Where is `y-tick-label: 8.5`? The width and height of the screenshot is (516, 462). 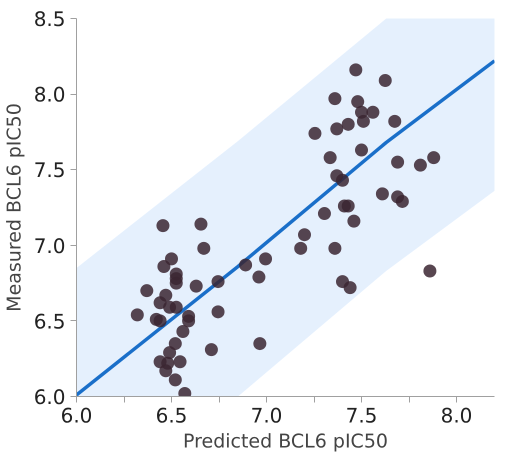 y-tick-label: 8.5 is located at coordinates (50, 19).